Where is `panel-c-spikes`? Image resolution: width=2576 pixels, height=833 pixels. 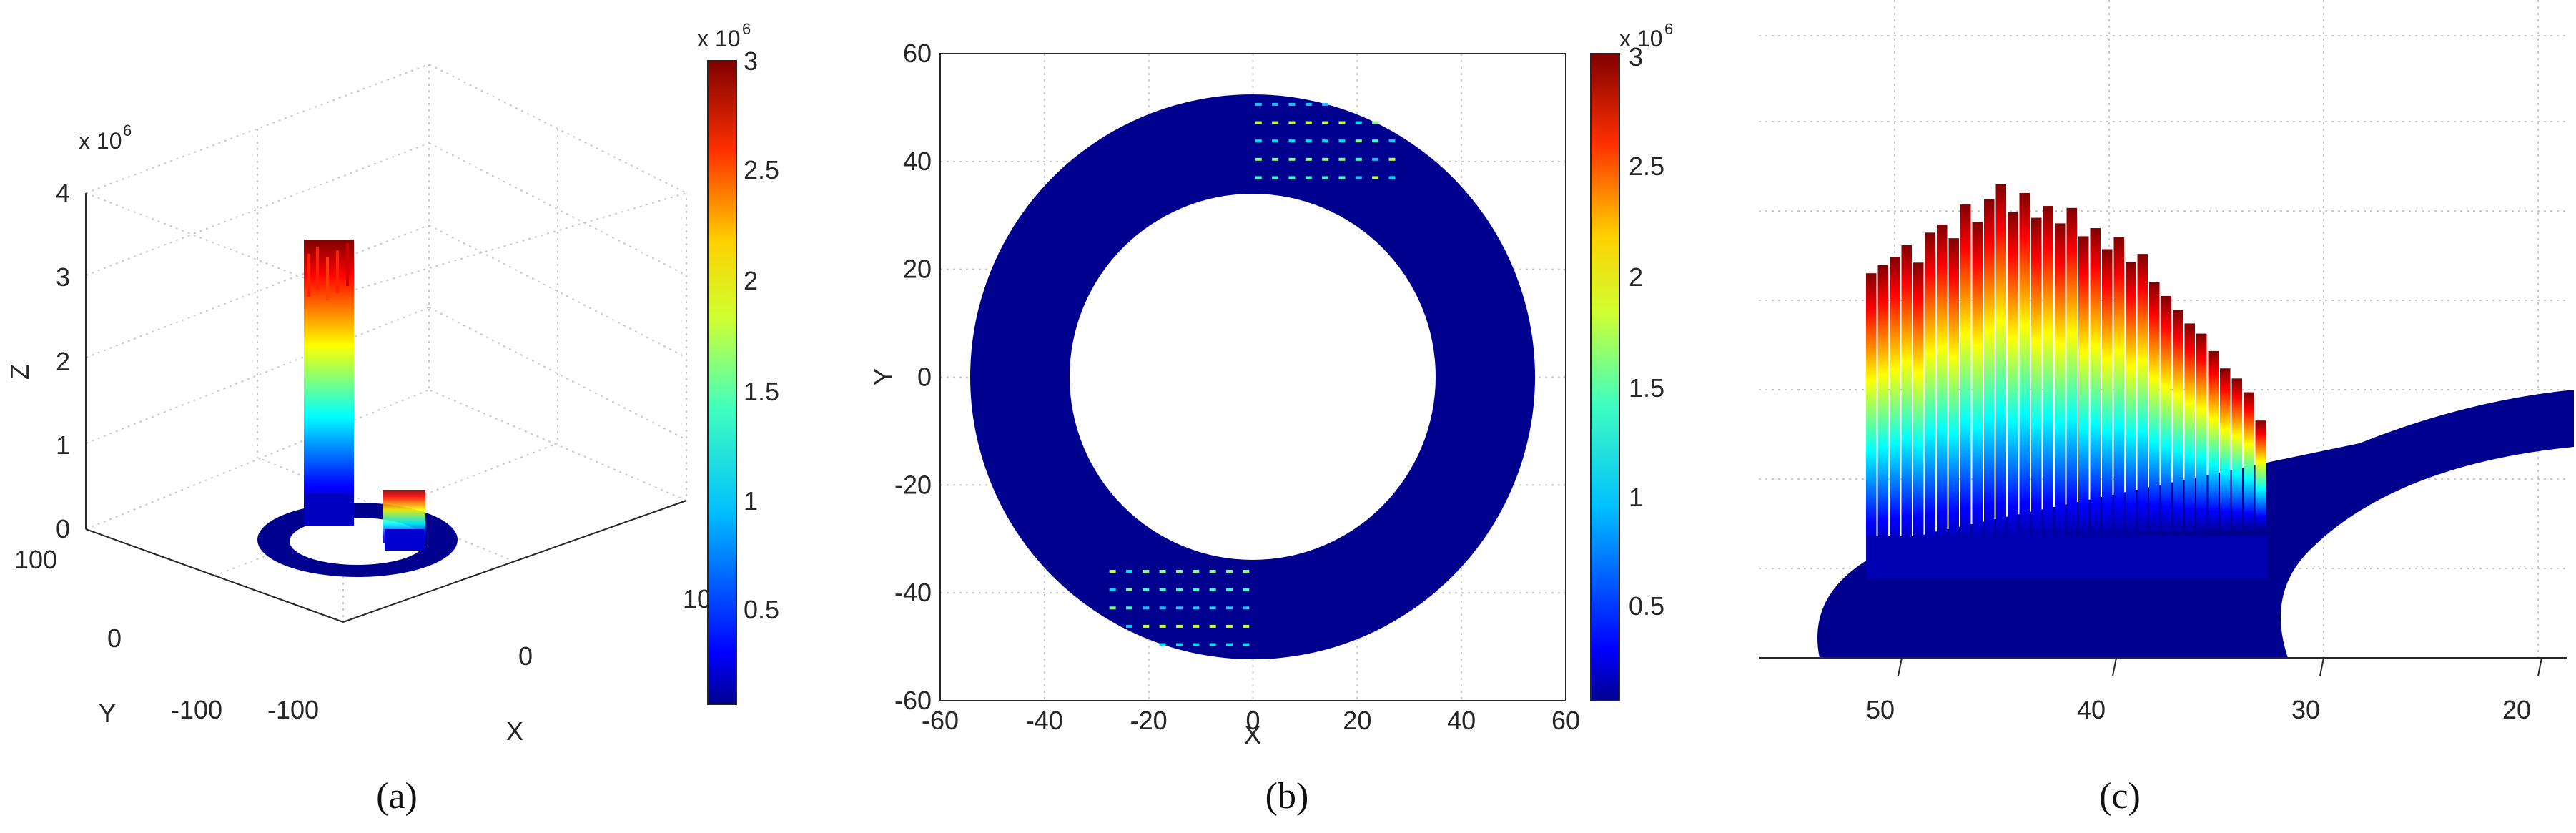
panel-c-spikes is located at coordinates (2066, 382).